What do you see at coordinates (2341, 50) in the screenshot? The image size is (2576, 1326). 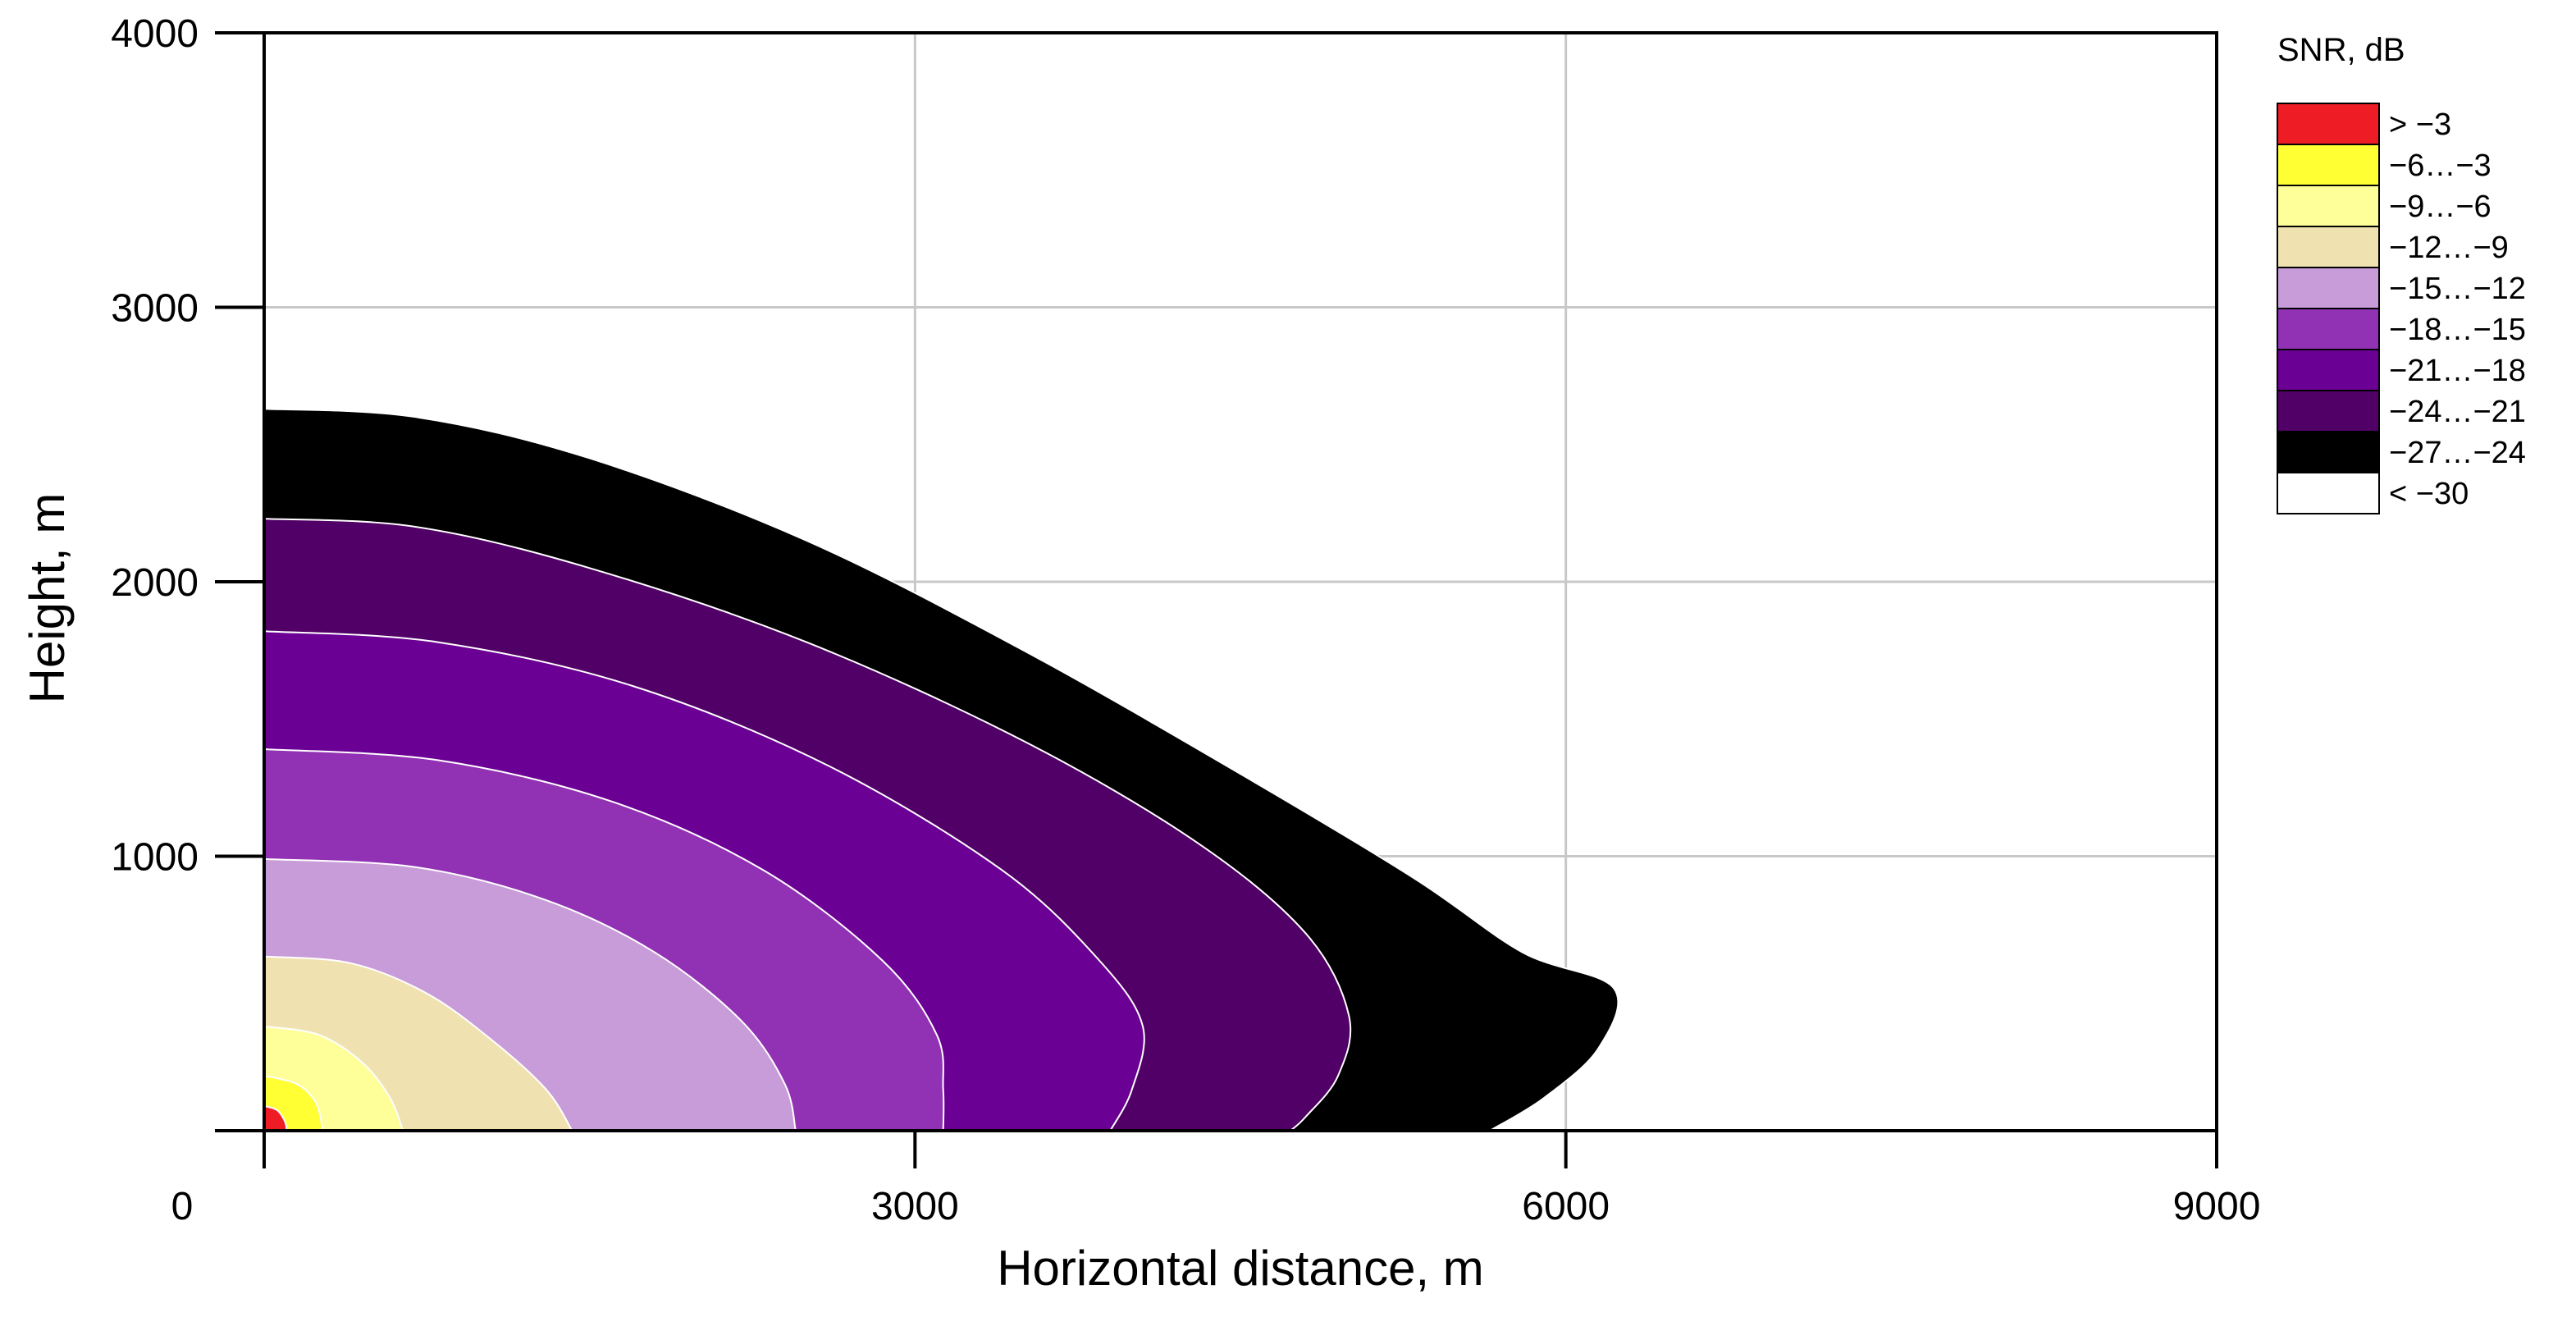 I see `legend-title: SNR, dB` at bounding box center [2341, 50].